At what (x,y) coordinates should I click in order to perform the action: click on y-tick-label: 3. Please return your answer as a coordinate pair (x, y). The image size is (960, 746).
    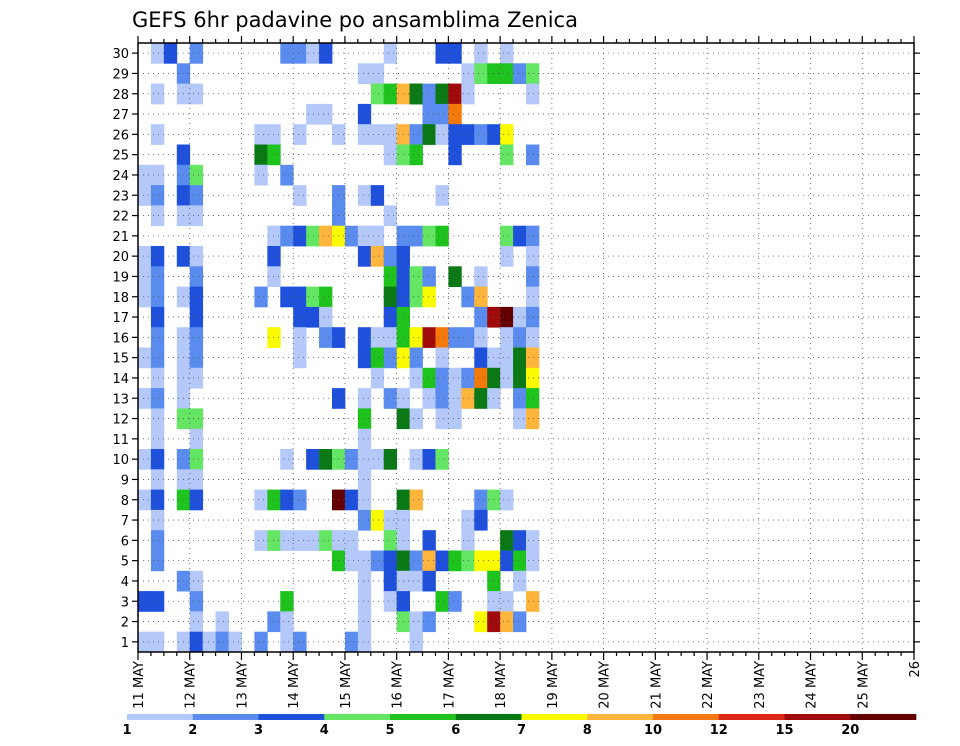
    Looking at the image, I should click on (125, 602).